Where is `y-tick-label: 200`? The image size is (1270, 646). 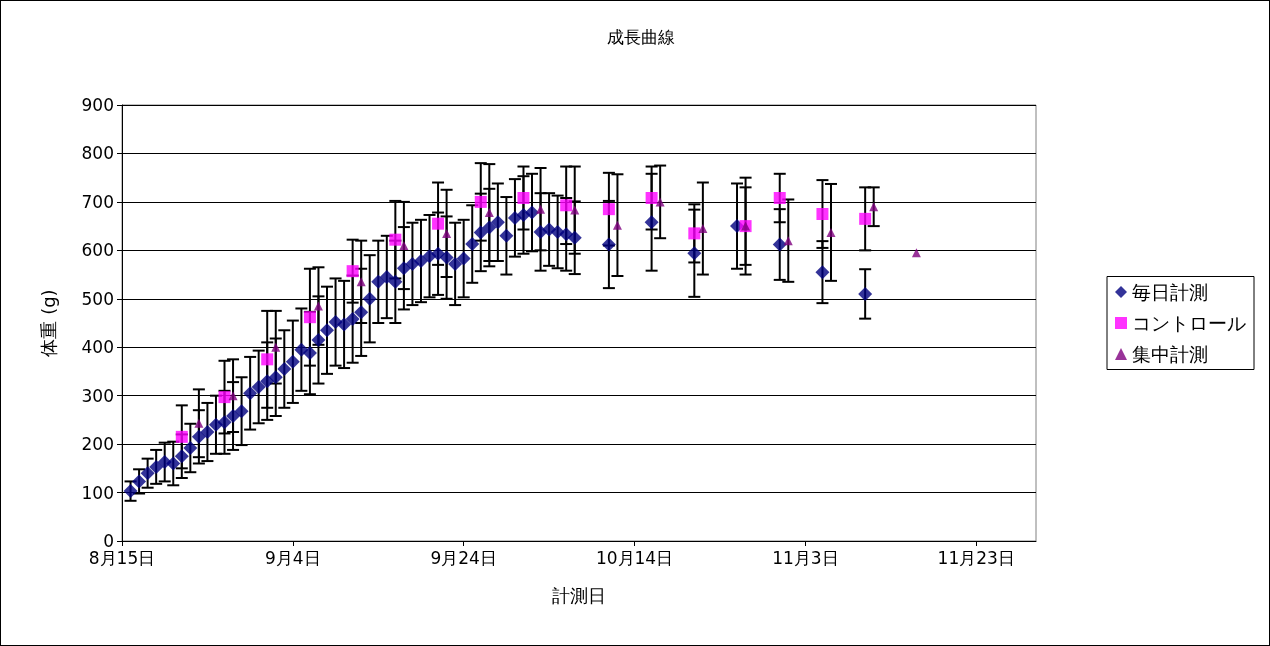
y-tick-label: 200 is located at coordinates (97, 444).